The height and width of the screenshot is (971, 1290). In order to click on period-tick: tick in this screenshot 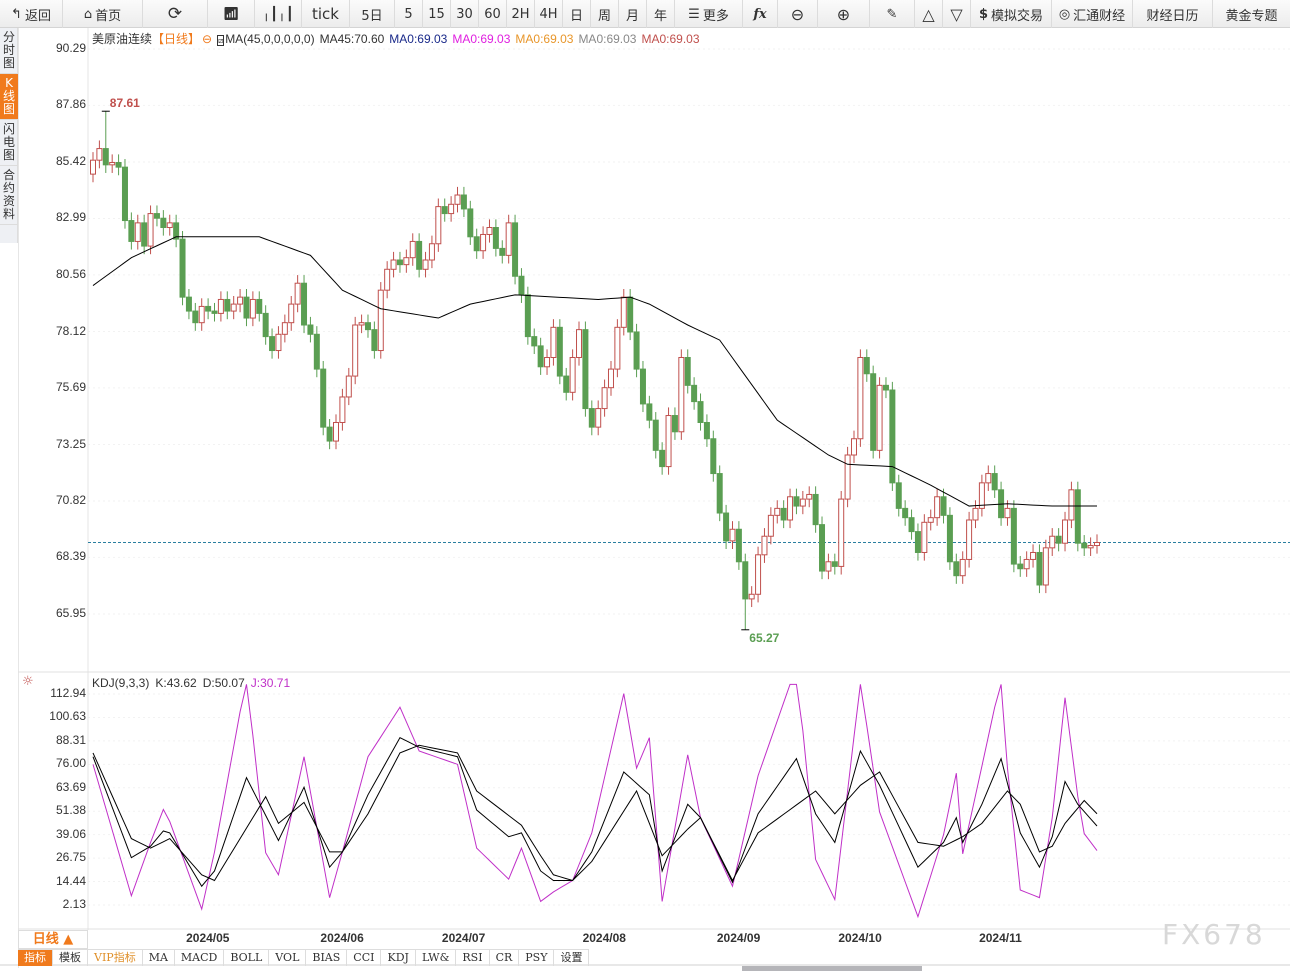, I will do `click(326, 14)`.